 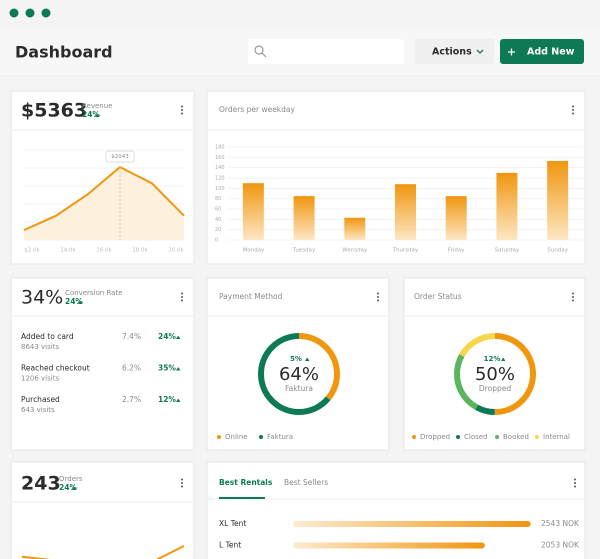 What do you see at coordinates (220, 148) in the screenshot?
I see `y-tick-label: 180` at bounding box center [220, 148].